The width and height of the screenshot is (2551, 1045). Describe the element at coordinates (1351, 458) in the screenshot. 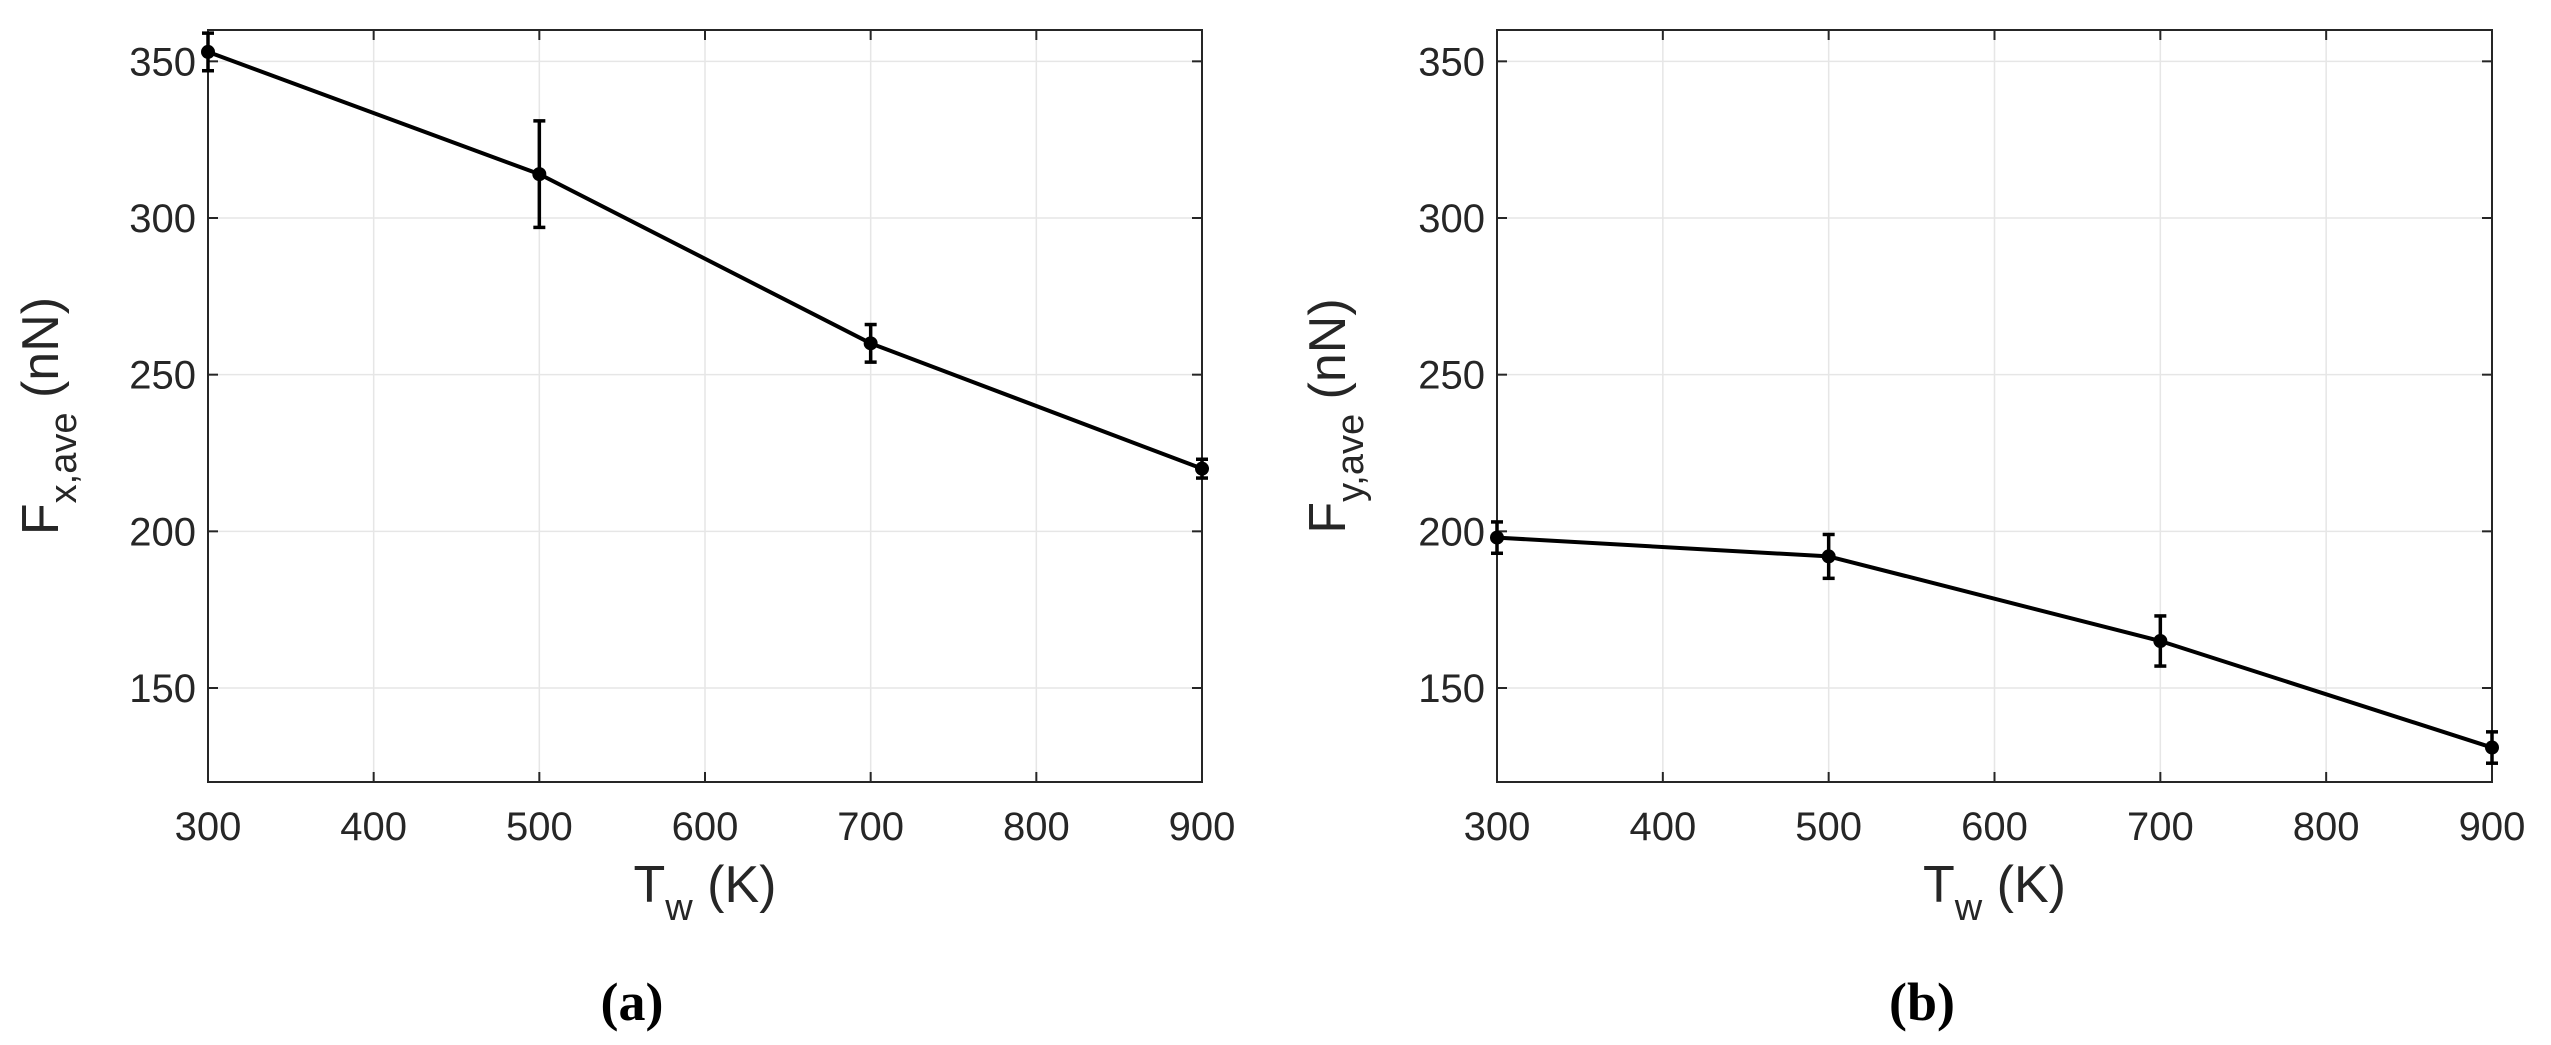

I see `y-axis-label-subscript: y,ave` at that location.